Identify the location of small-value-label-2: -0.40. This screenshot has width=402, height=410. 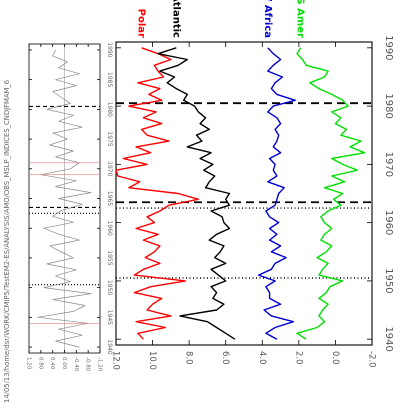
(76, 364).